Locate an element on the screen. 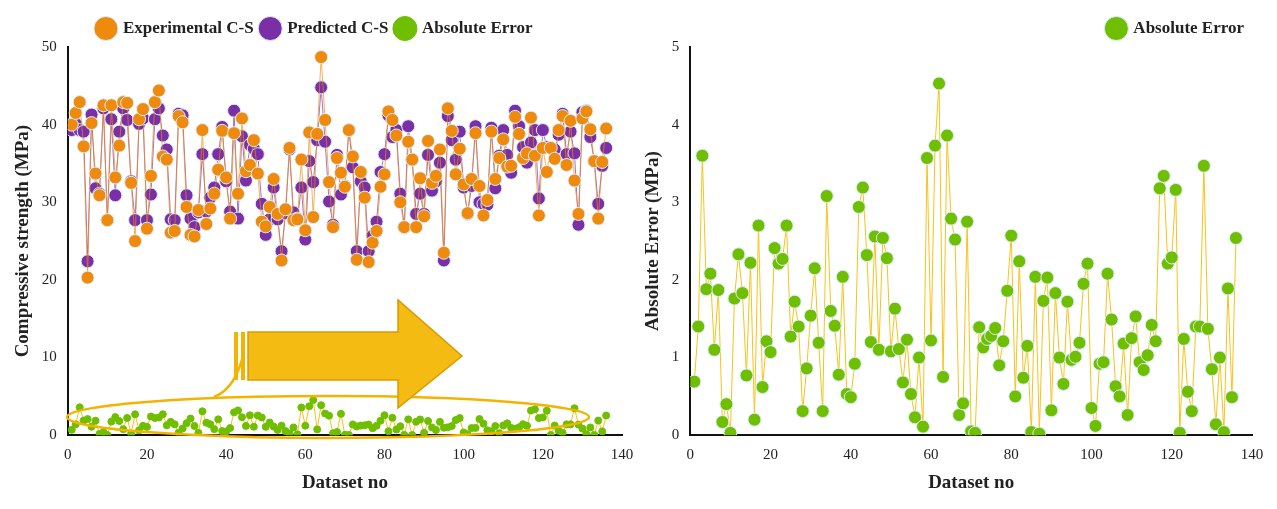 The height and width of the screenshot is (509, 1277). y-axis-title: Absolute Error (MPa) is located at coordinates (652, 241).